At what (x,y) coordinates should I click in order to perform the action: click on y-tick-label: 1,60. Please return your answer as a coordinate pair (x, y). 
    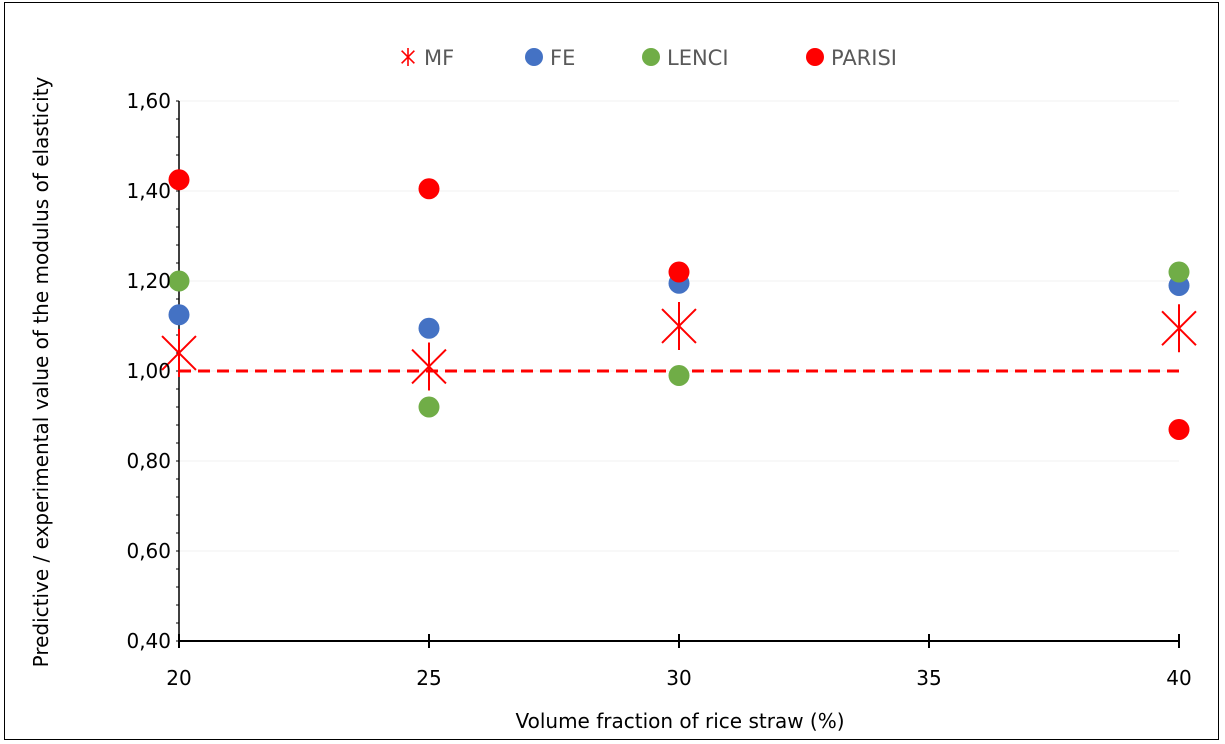
    Looking at the image, I should click on (148, 101).